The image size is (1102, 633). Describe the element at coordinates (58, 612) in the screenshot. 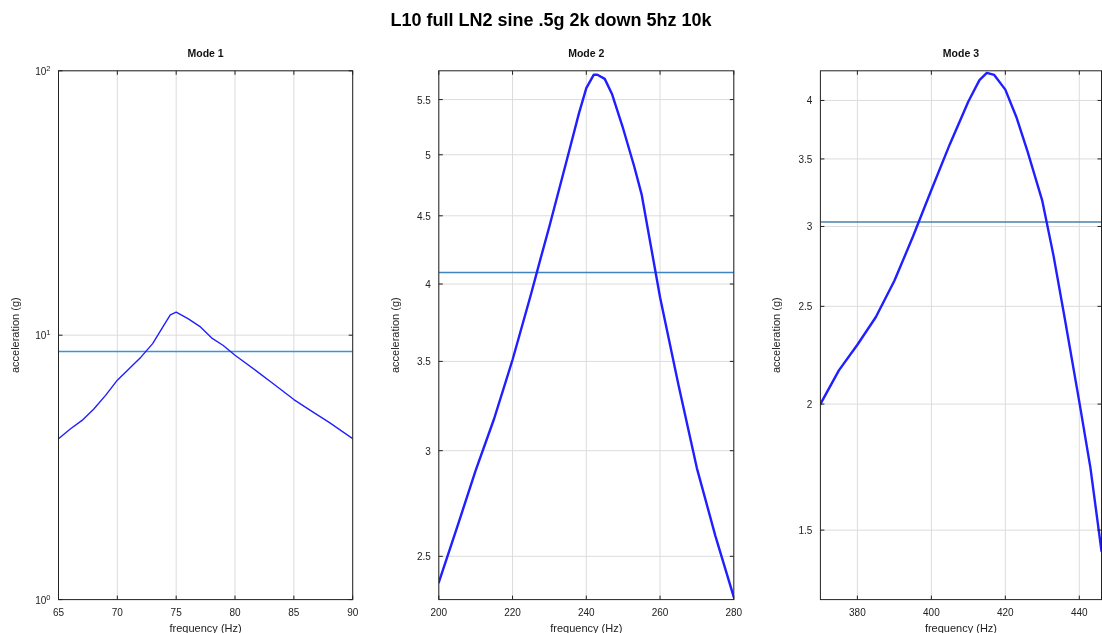

I see `x-tick-label: 65` at that location.